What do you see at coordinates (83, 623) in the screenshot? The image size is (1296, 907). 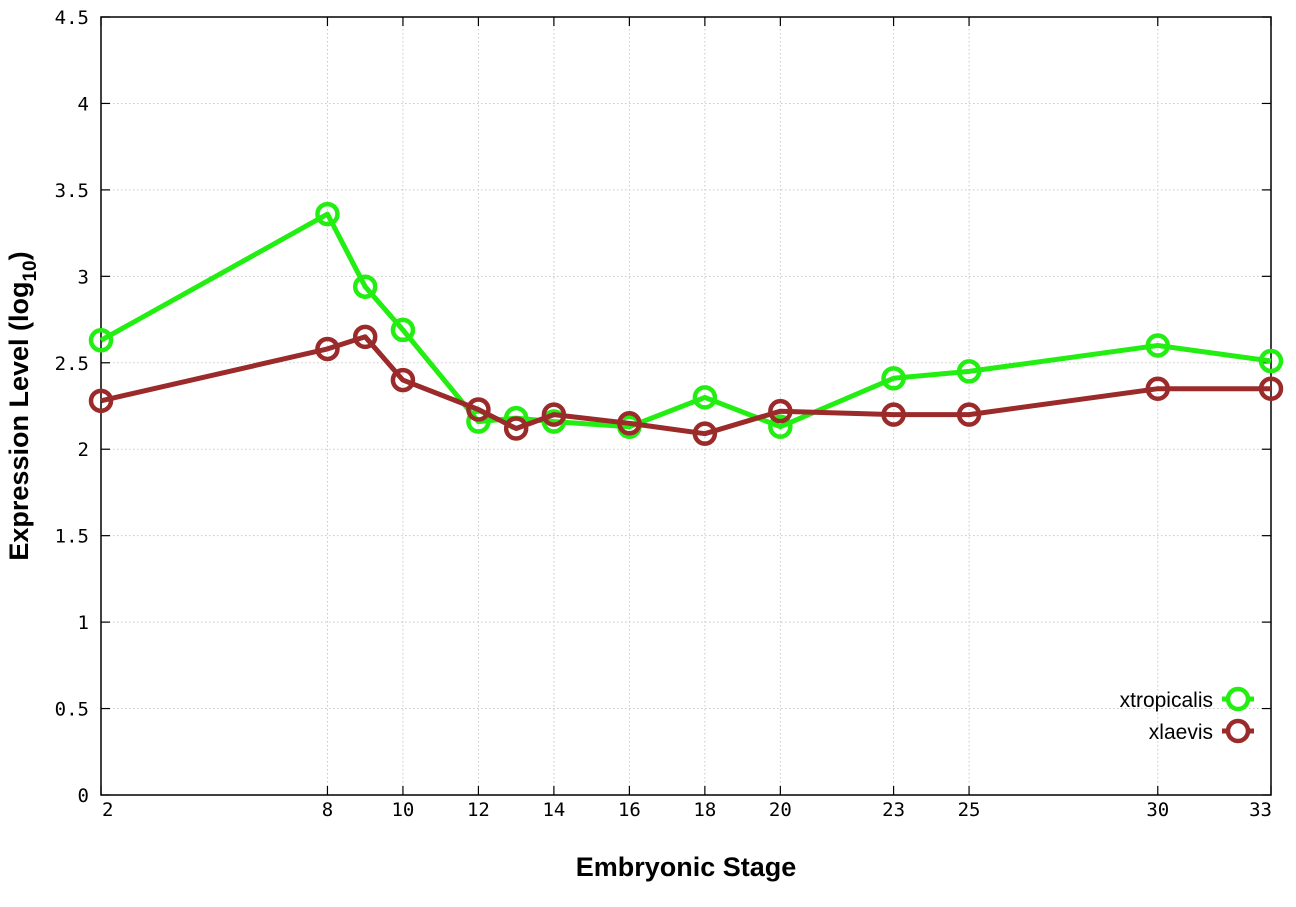 I see `y-tick-label: 1` at bounding box center [83, 623].